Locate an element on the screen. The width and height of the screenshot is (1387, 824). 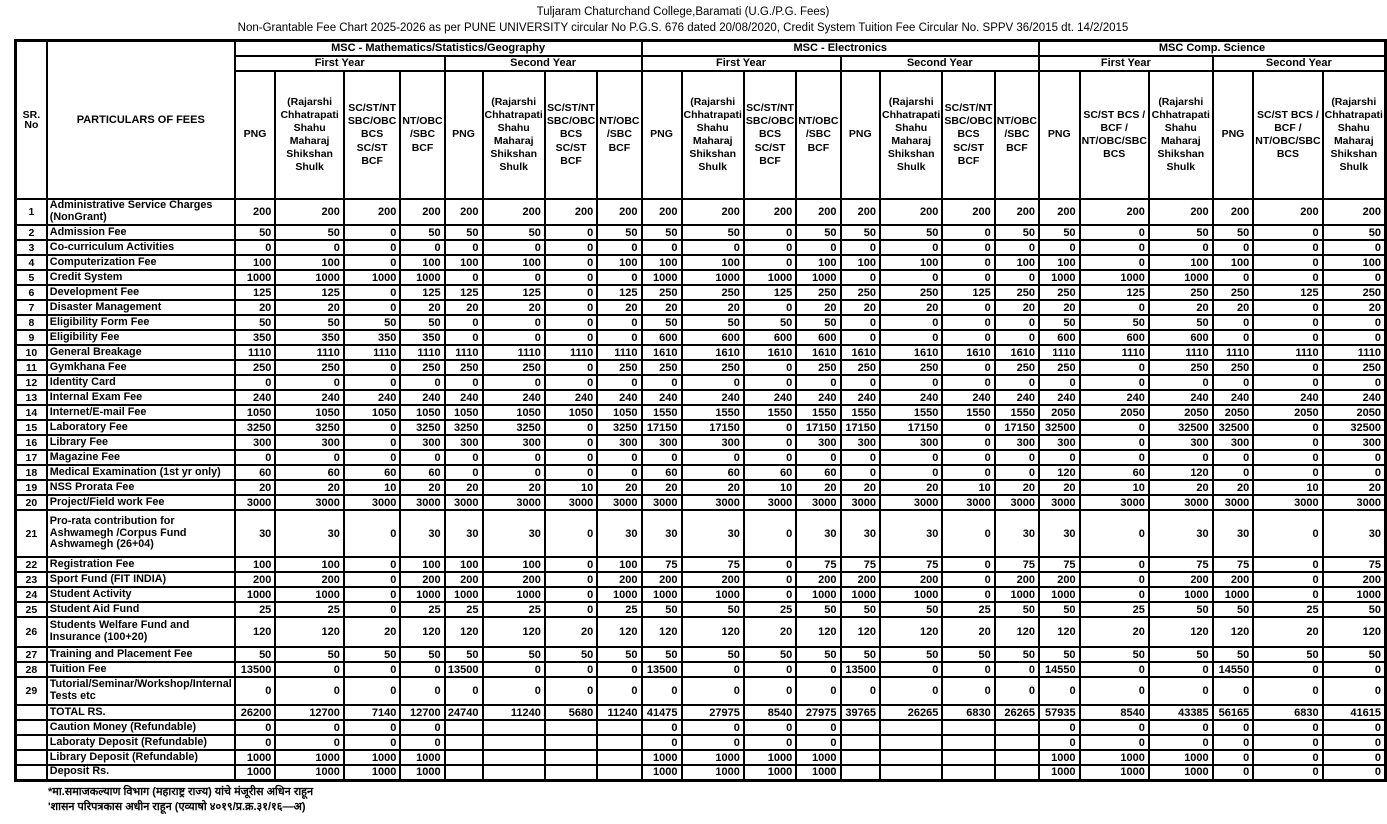
fee-value: 300 is located at coordinates (818, 443).